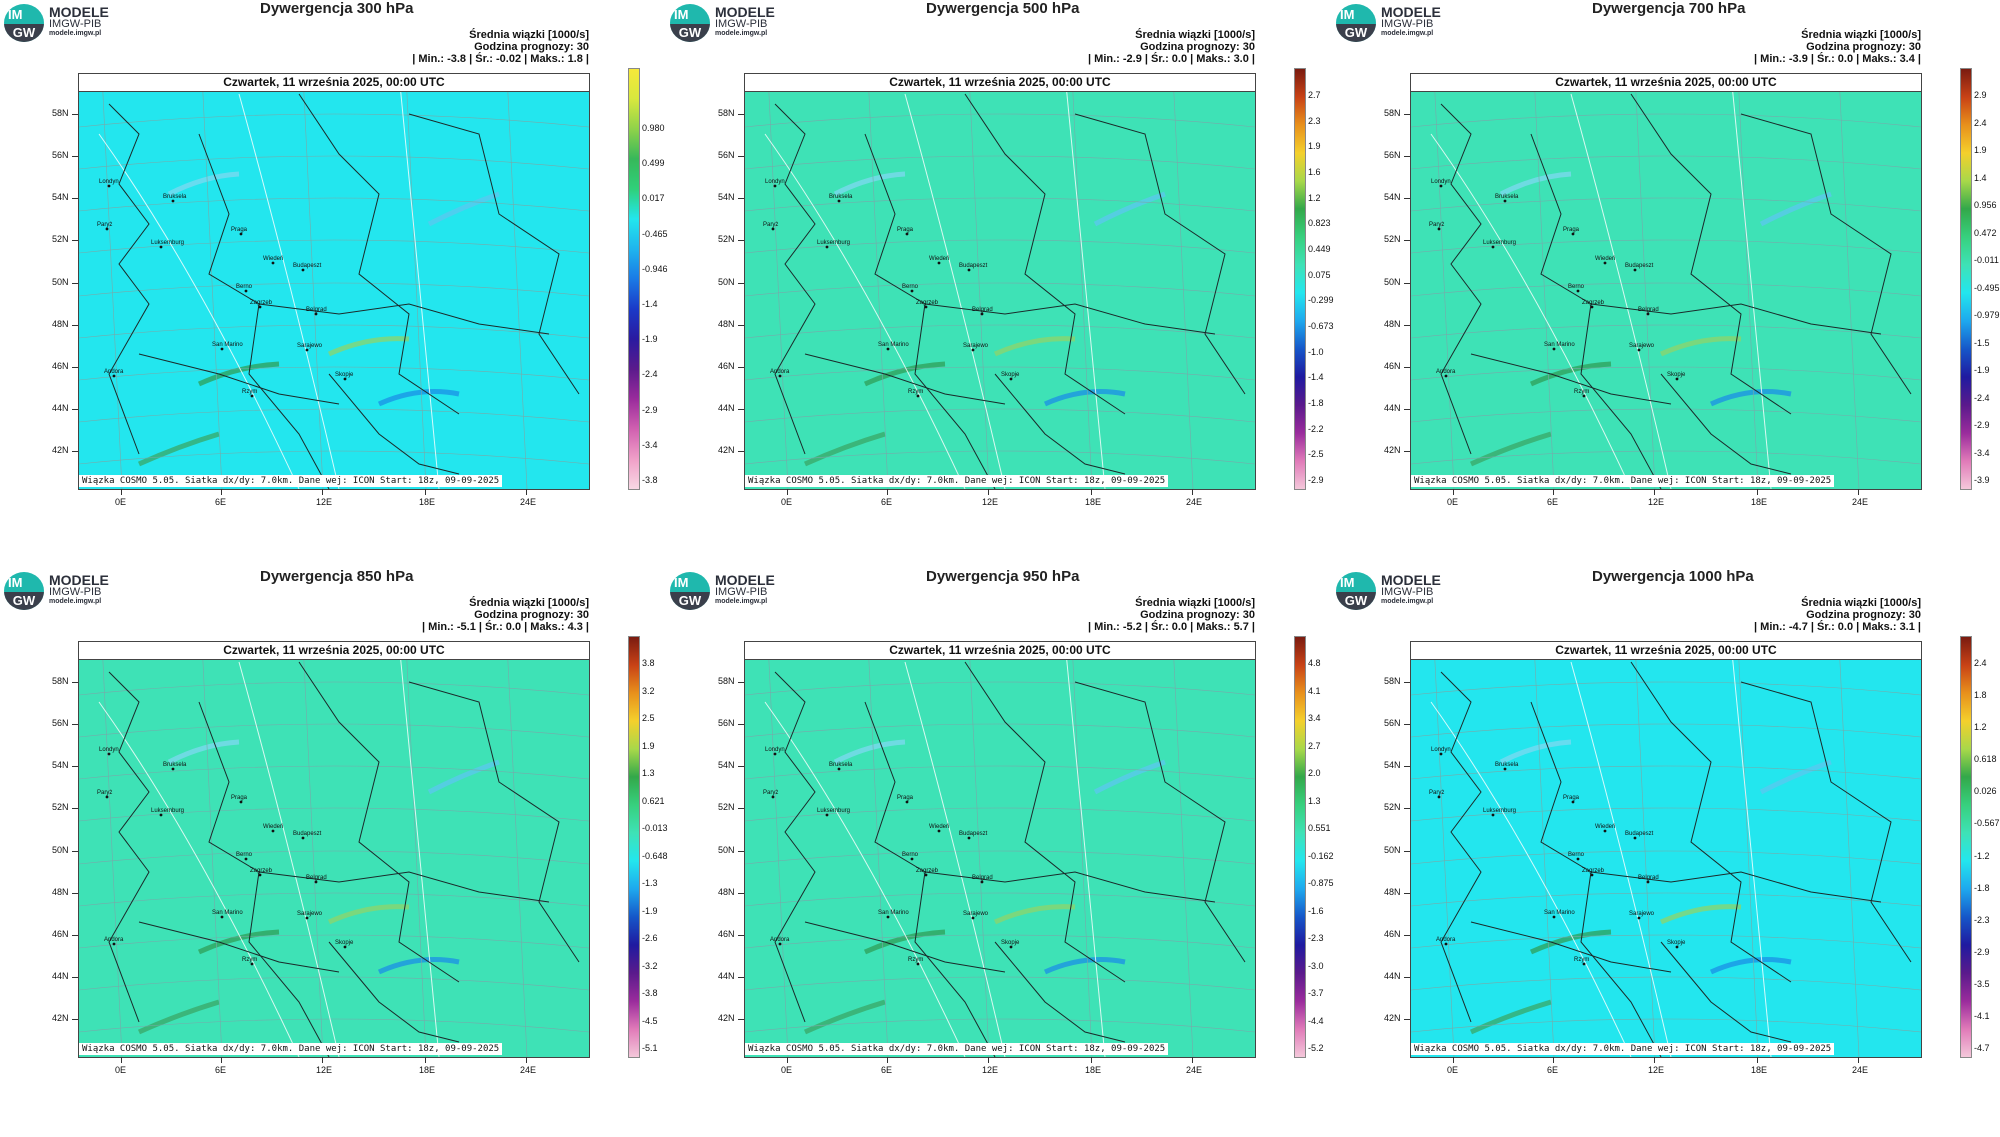 The height and width of the screenshot is (1137, 2000). I want to click on logo: IM GW MODELE IMGW-PIB modele.imgw.pl, so click(1394, 590).